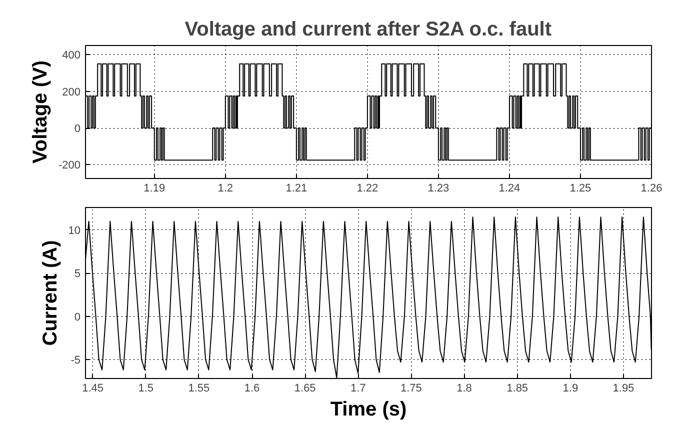 The height and width of the screenshot is (425, 692). What do you see at coordinates (155, 188) in the screenshot?
I see `x-tick-label: 1.19` at bounding box center [155, 188].